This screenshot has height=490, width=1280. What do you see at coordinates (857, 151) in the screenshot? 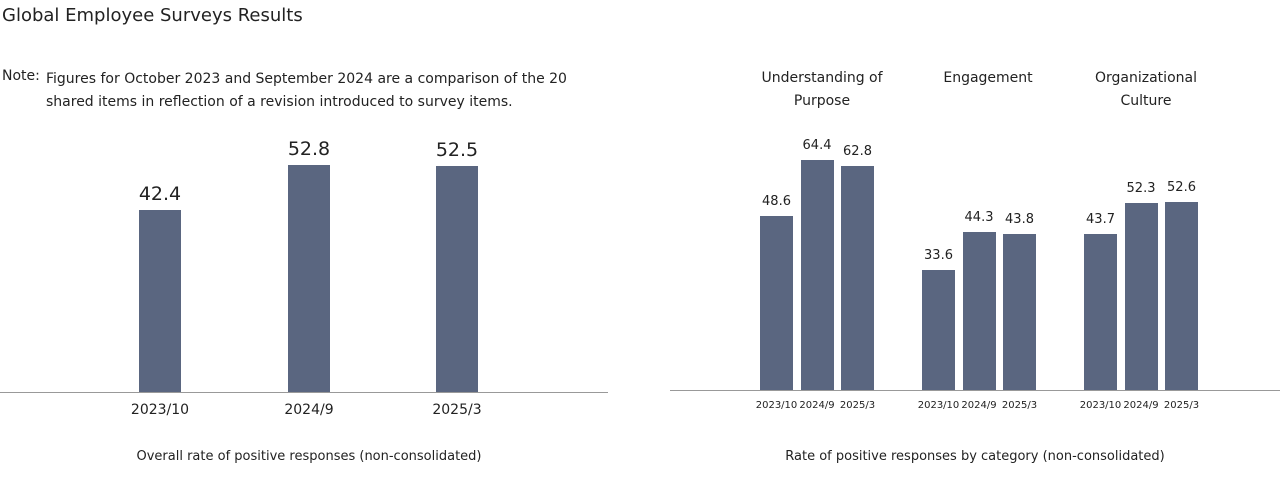
I see `value-label: 62.8` at bounding box center [857, 151].